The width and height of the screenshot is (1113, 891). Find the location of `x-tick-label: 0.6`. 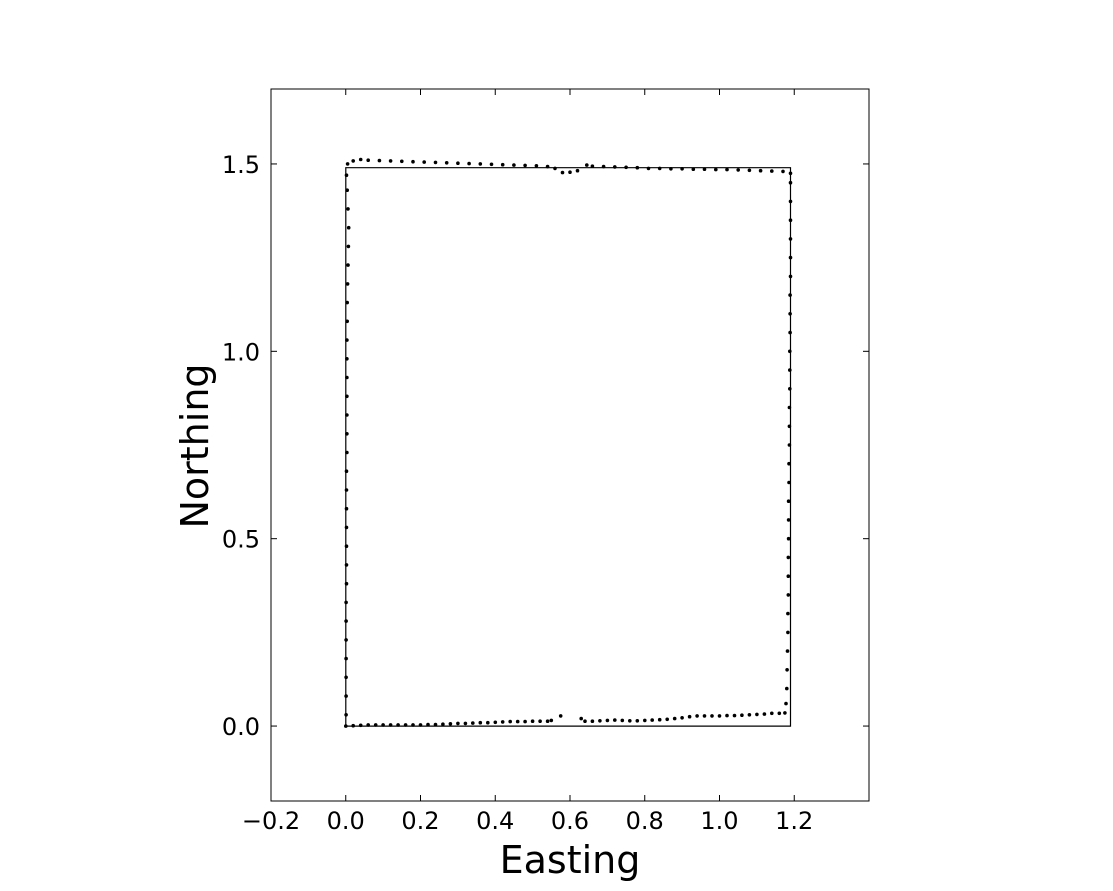

x-tick-label: 0.6 is located at coordinates (570, 821).